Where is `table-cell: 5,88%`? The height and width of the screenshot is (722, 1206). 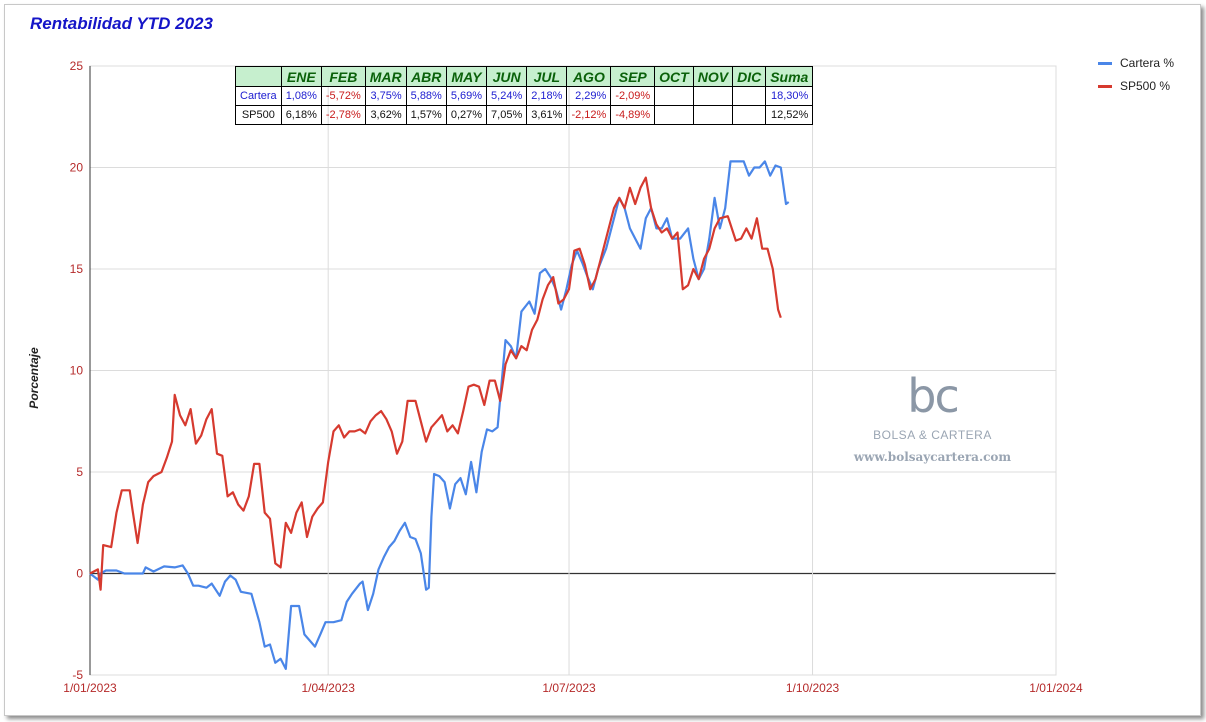 table-cell: 5,88% is located at coordinates (426, 96).